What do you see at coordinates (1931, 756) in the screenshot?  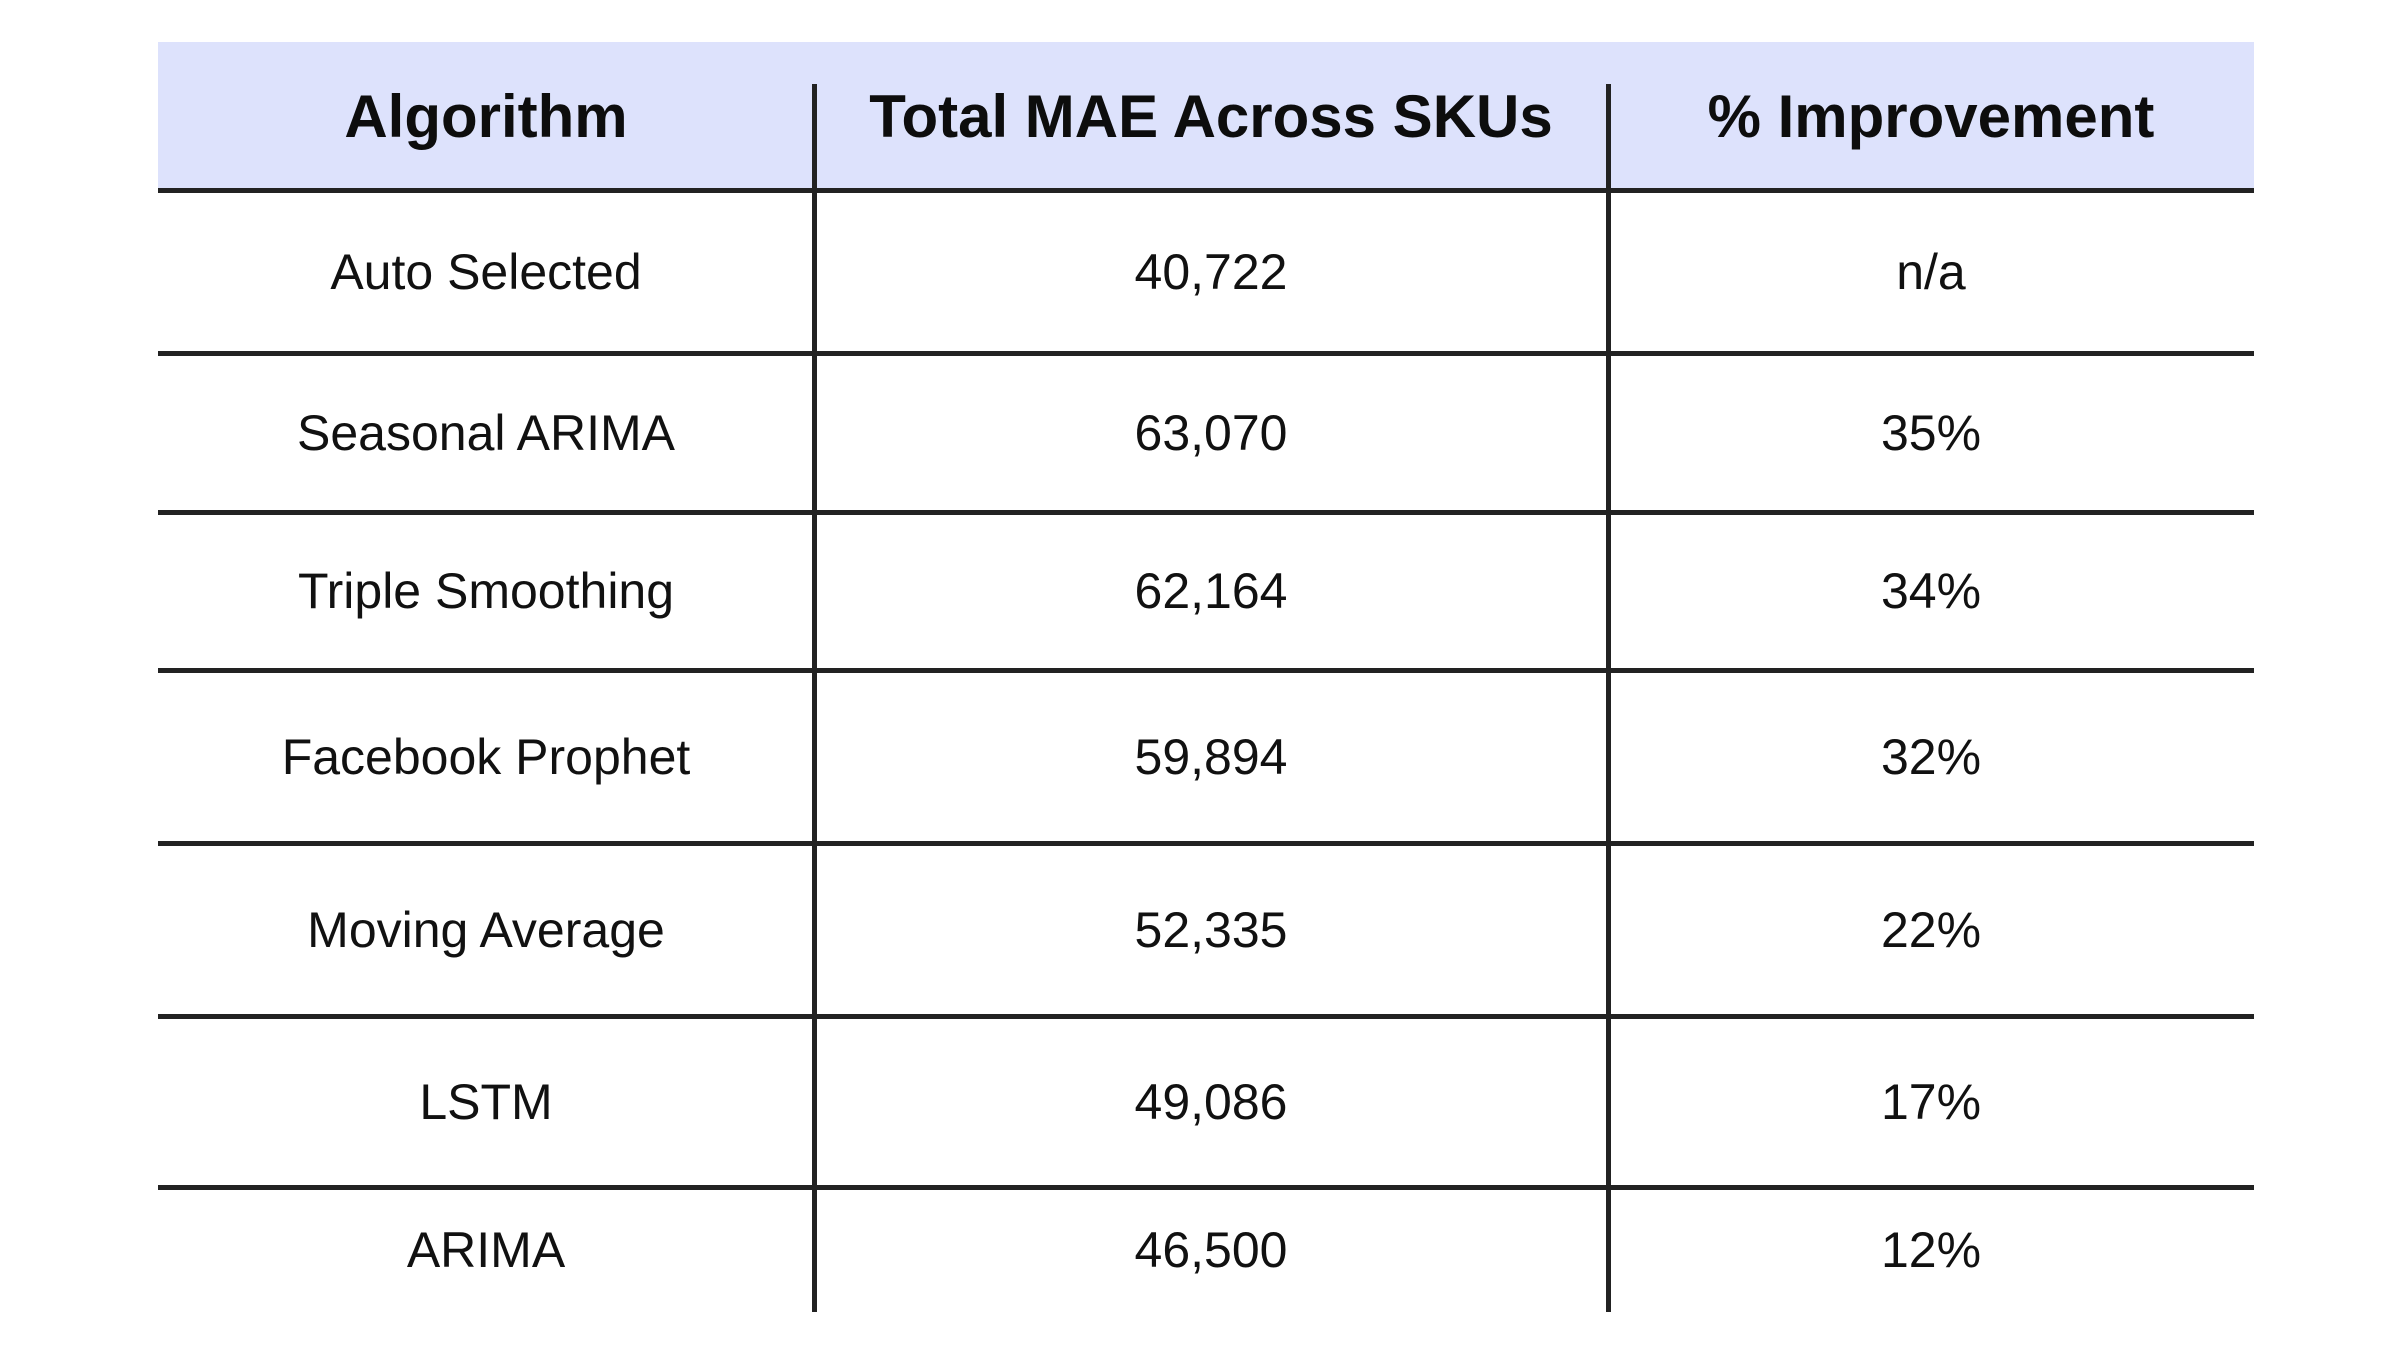 I see `table-row-improvement: 32%` at bounding box center [1931, 756].